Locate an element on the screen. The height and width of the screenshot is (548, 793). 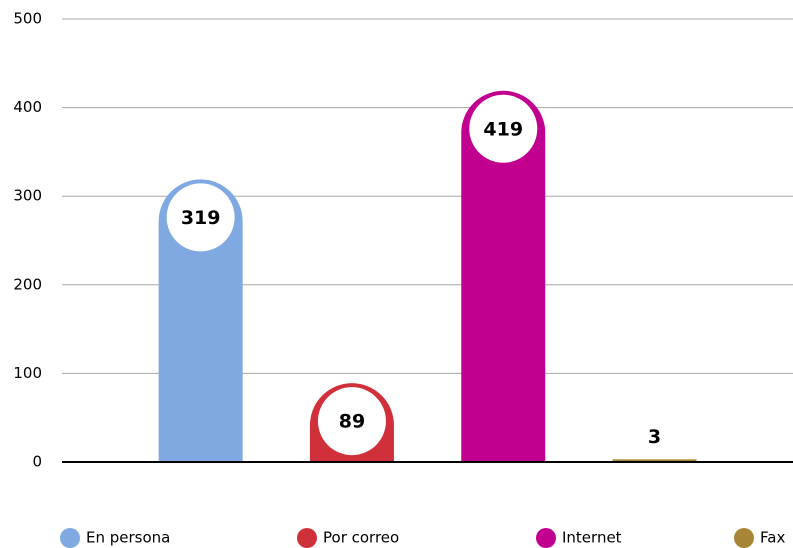
value-label: 89 is located at coordinates (352, 422).